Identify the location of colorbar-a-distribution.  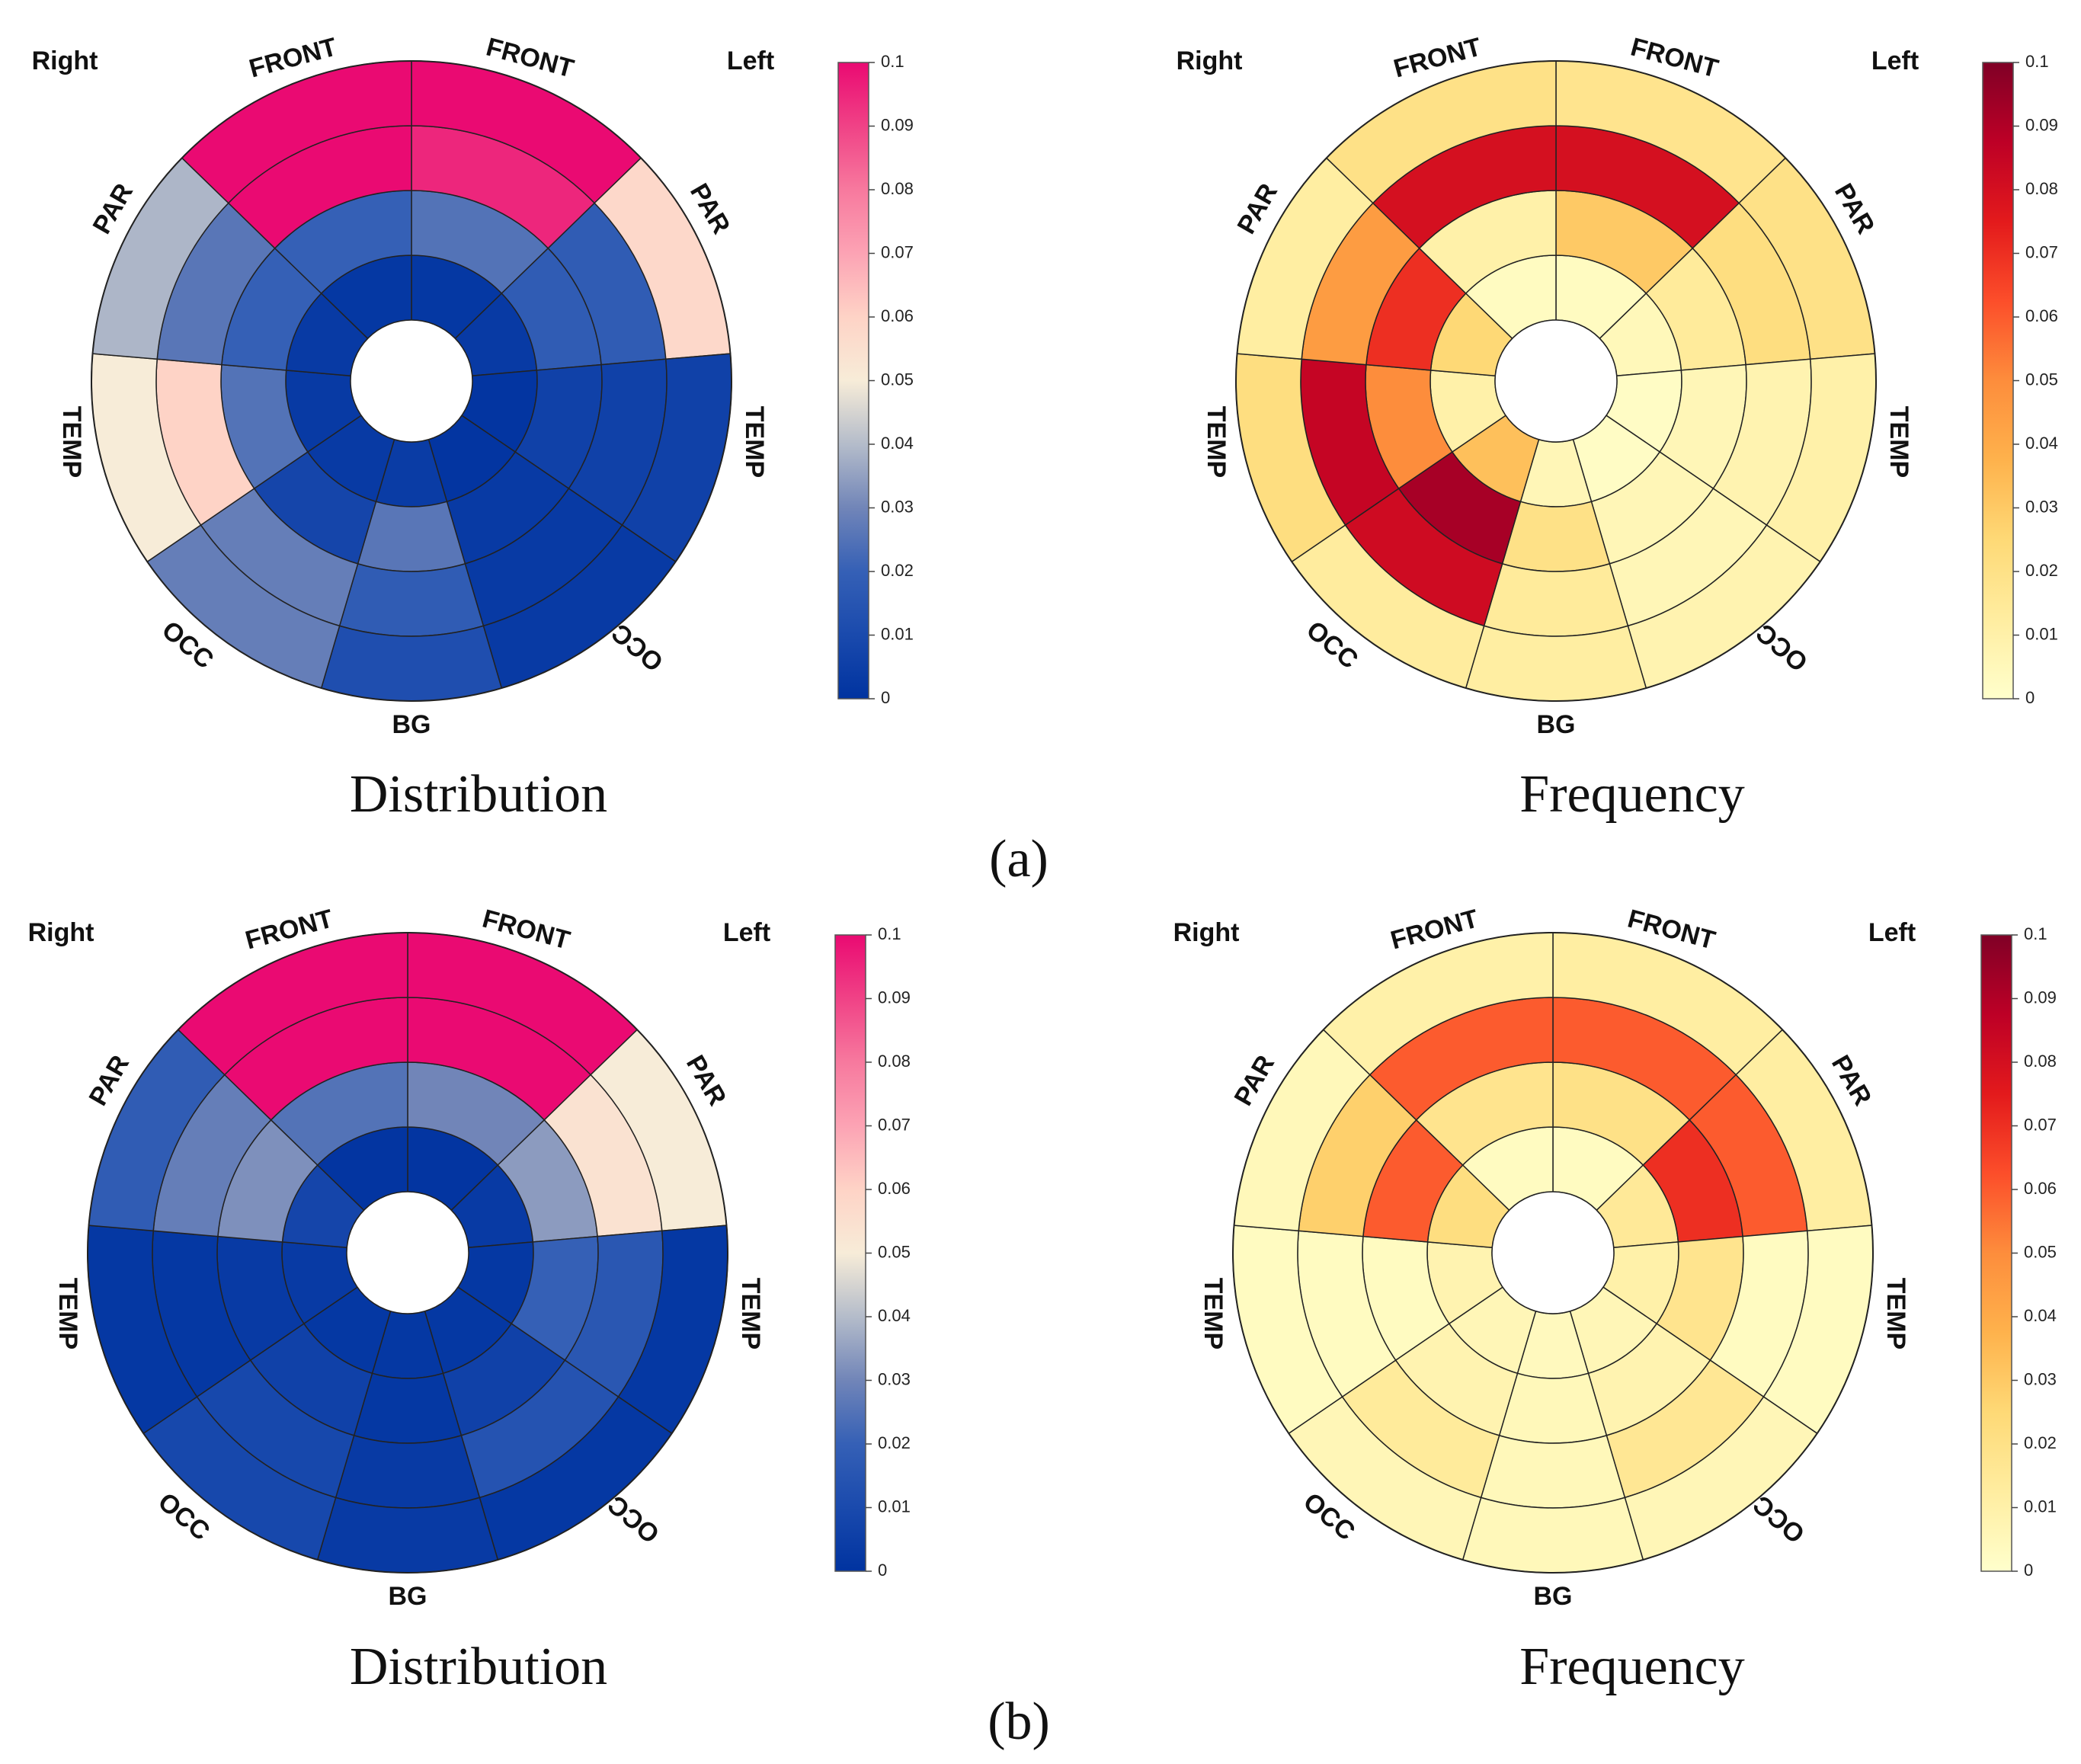
(853, 381).